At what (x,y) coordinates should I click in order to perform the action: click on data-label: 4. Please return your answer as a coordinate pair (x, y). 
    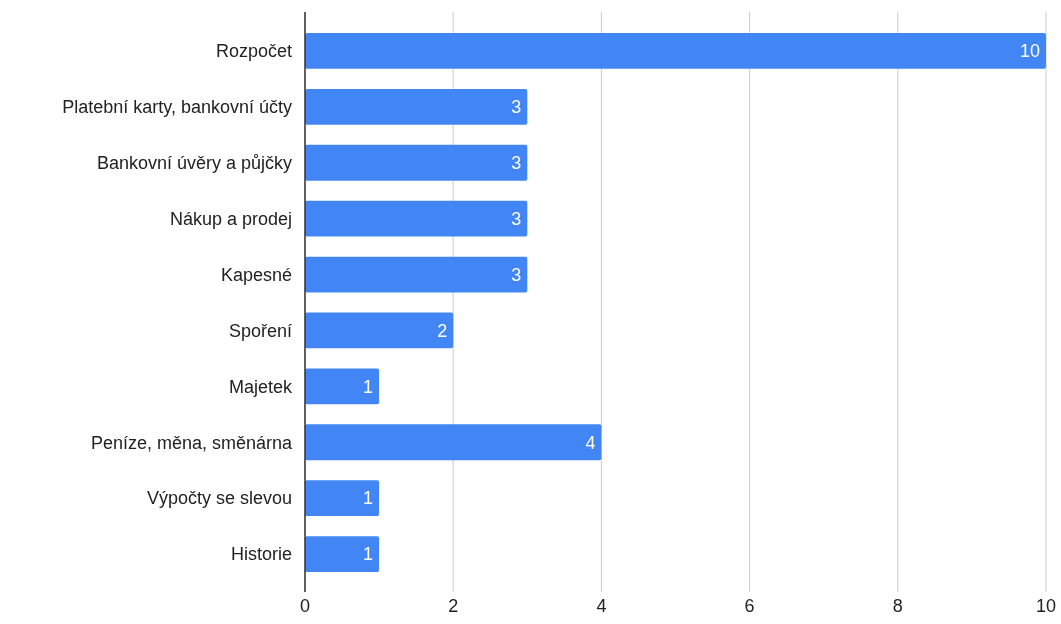
    Looking at the image, I should click on (590, 442).